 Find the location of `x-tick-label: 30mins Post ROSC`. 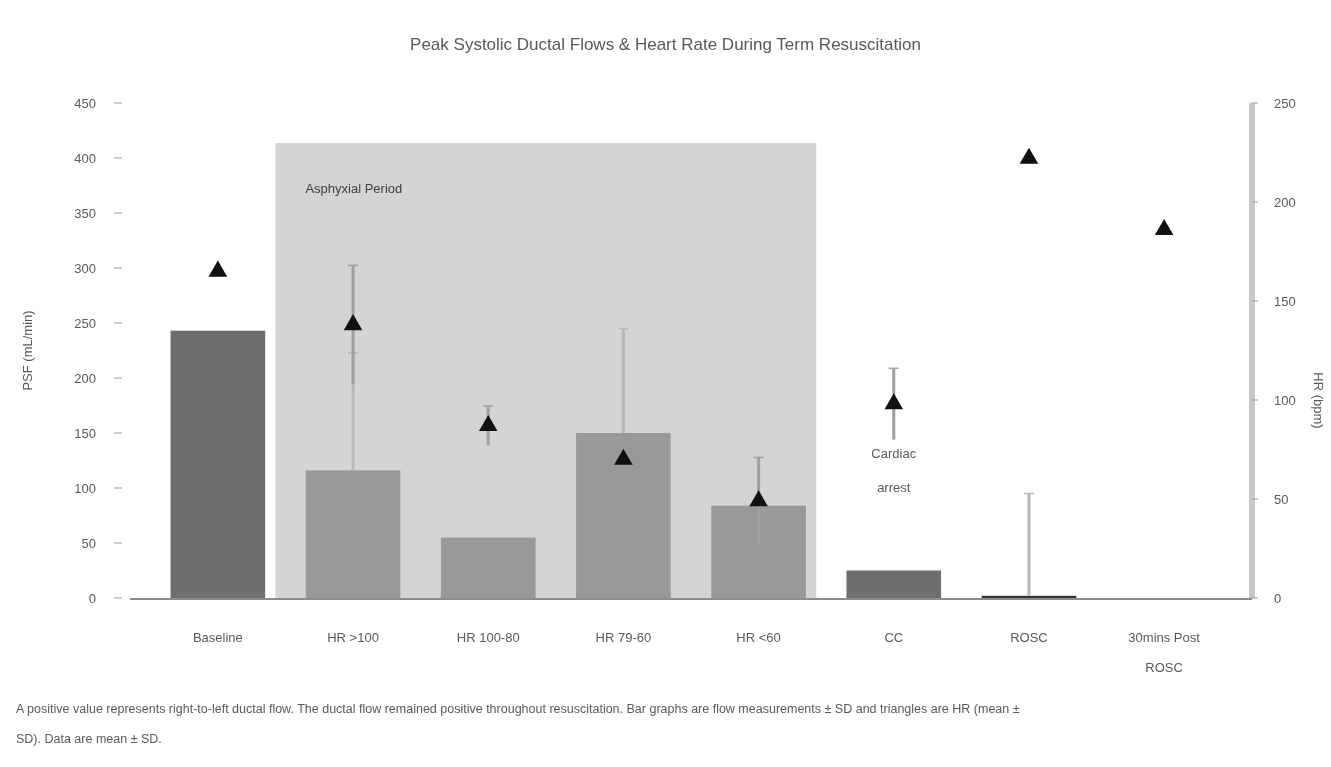

x-tick-label: 30mins Post ROSC is located at coordinates (1164, 652).